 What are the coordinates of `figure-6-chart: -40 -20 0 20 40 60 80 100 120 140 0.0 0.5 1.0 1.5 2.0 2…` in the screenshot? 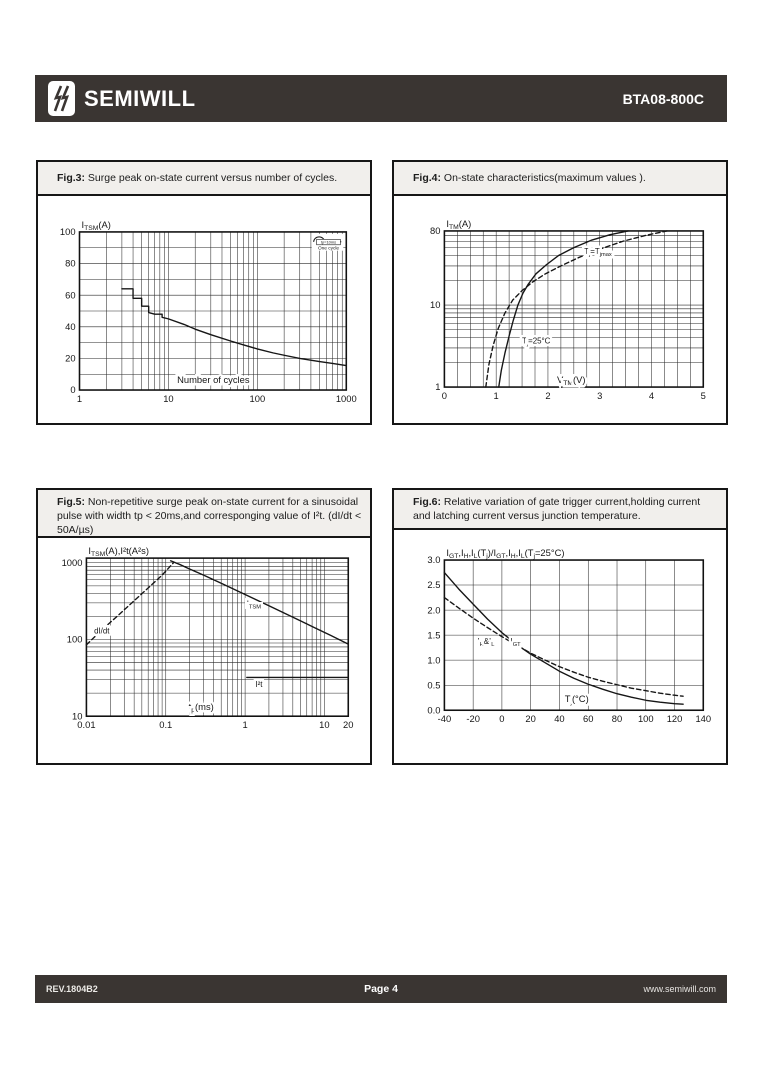 It's located at (560, 646).